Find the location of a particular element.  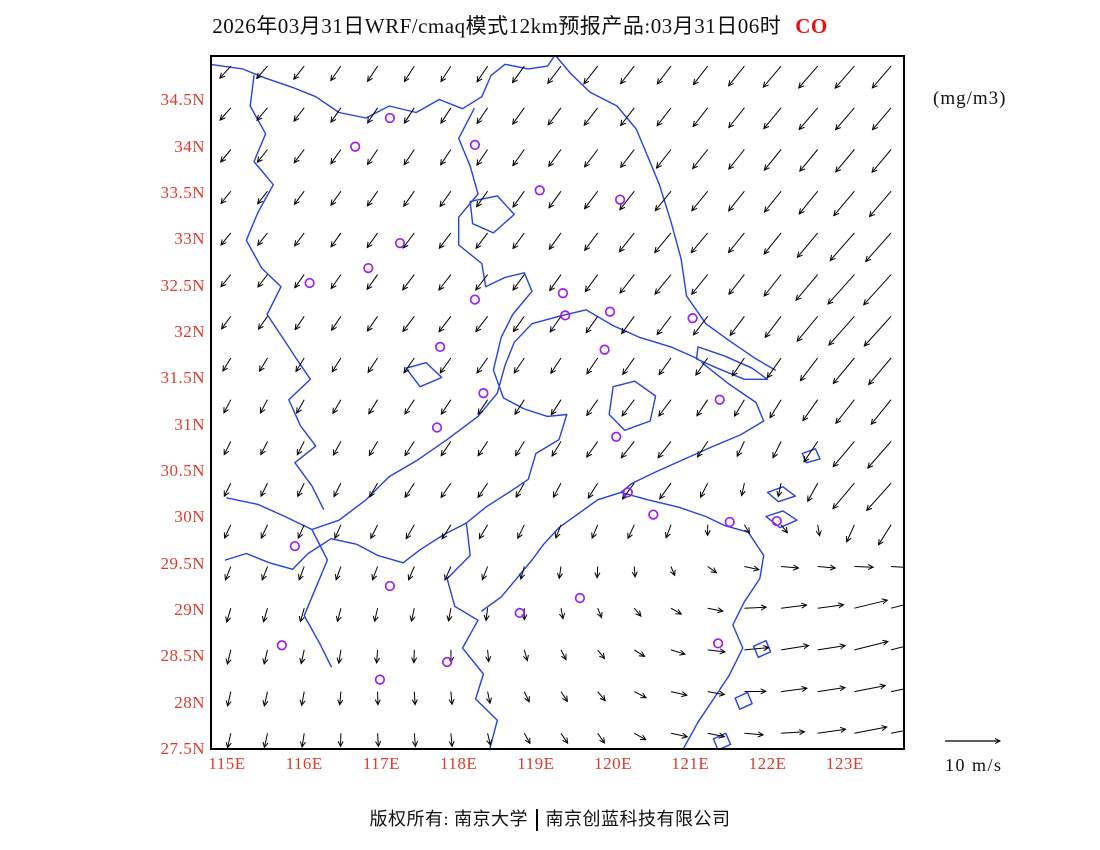

map-boundary-yangtze-river is located at coordinates (462, 420).